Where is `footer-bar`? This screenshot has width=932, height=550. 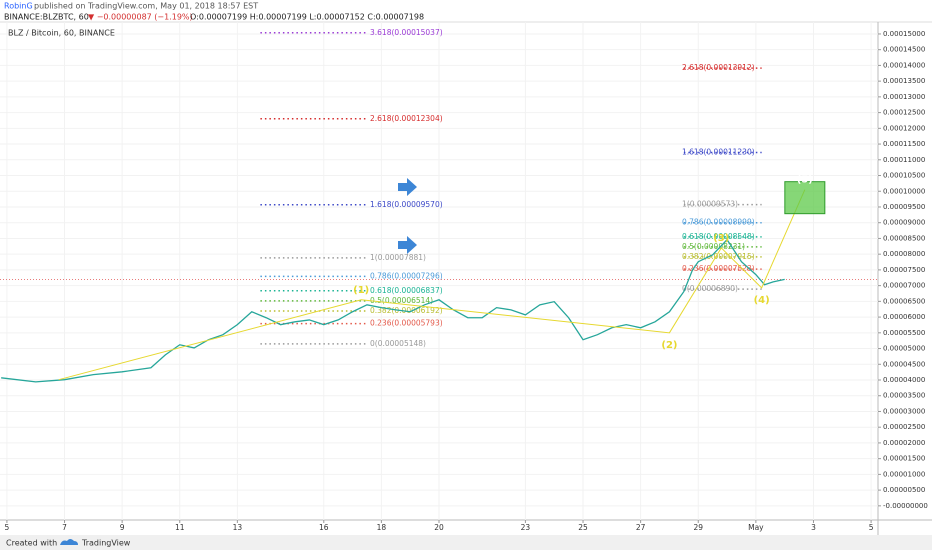 footer-bar is located at coordinates (466, 542).